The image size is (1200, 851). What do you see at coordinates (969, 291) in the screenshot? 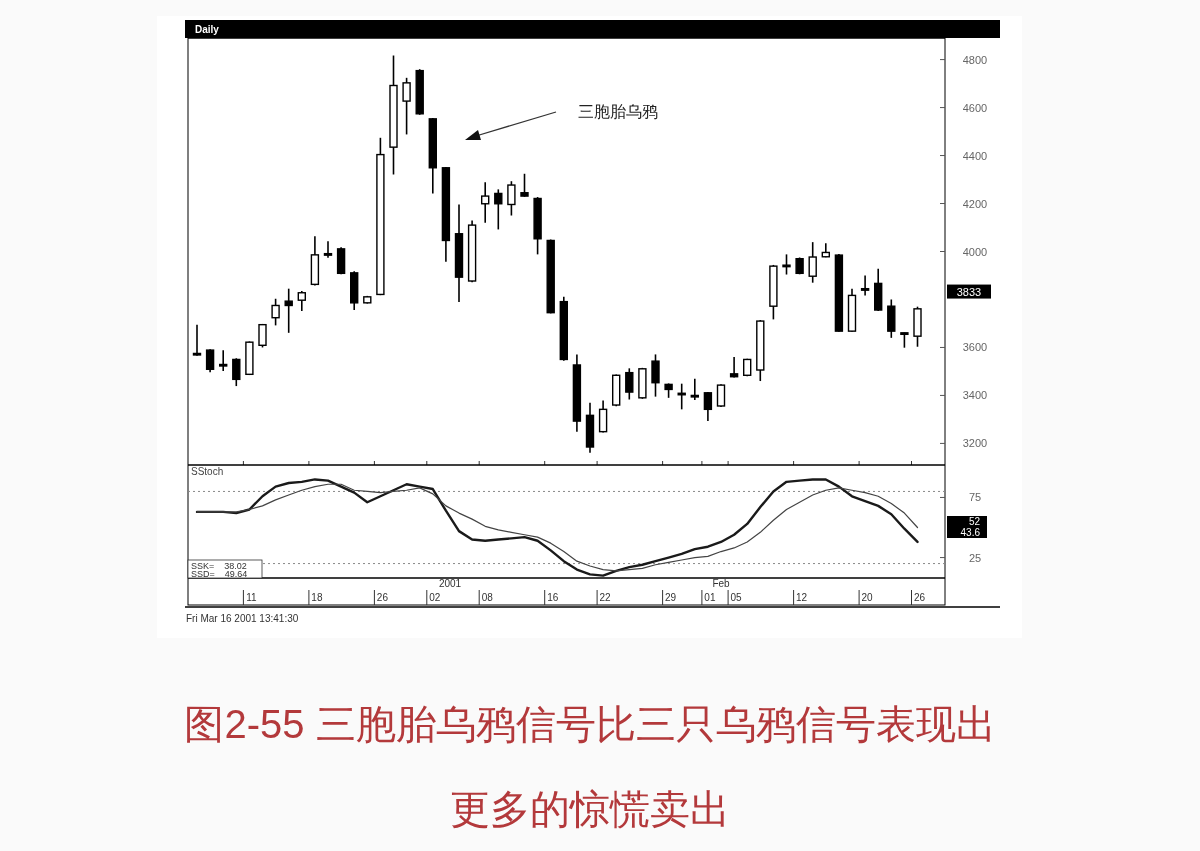
I see `text: 3833` at bounding box center [969, 291].